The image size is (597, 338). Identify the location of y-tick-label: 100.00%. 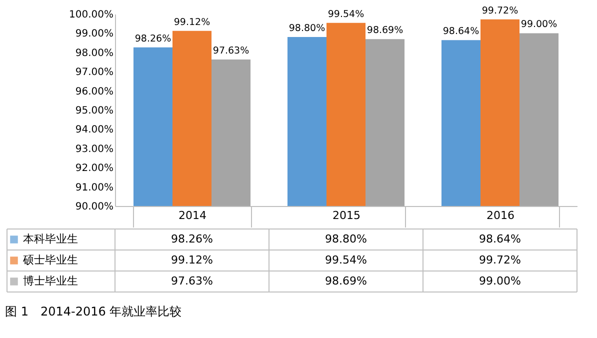
(91, 15).